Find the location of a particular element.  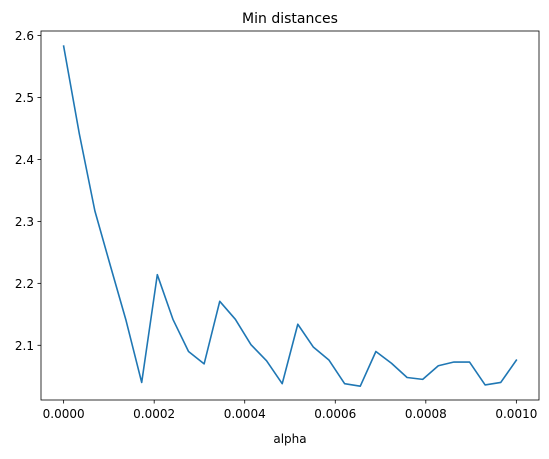

y-tick-label: 2.4 is located at coordinates (24, 160).